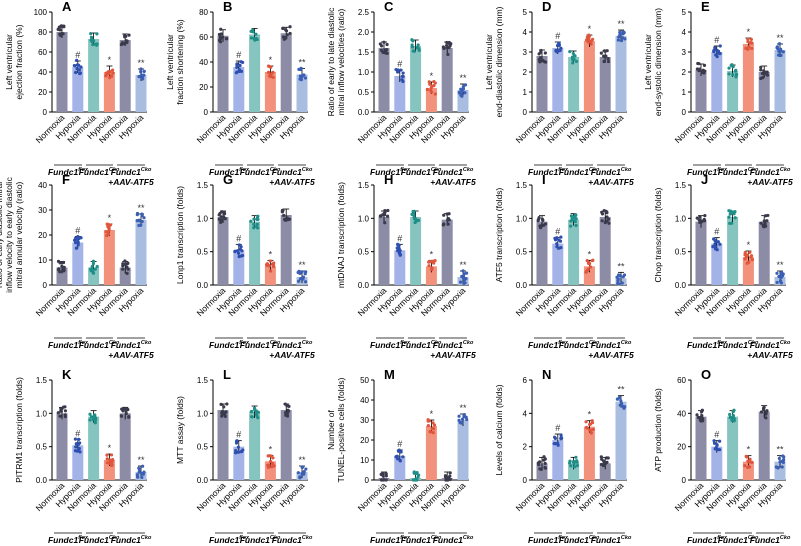  Describe the element at coordinates (684, 112) in the screenshot. I see `y-tick-label: 0` at that location.